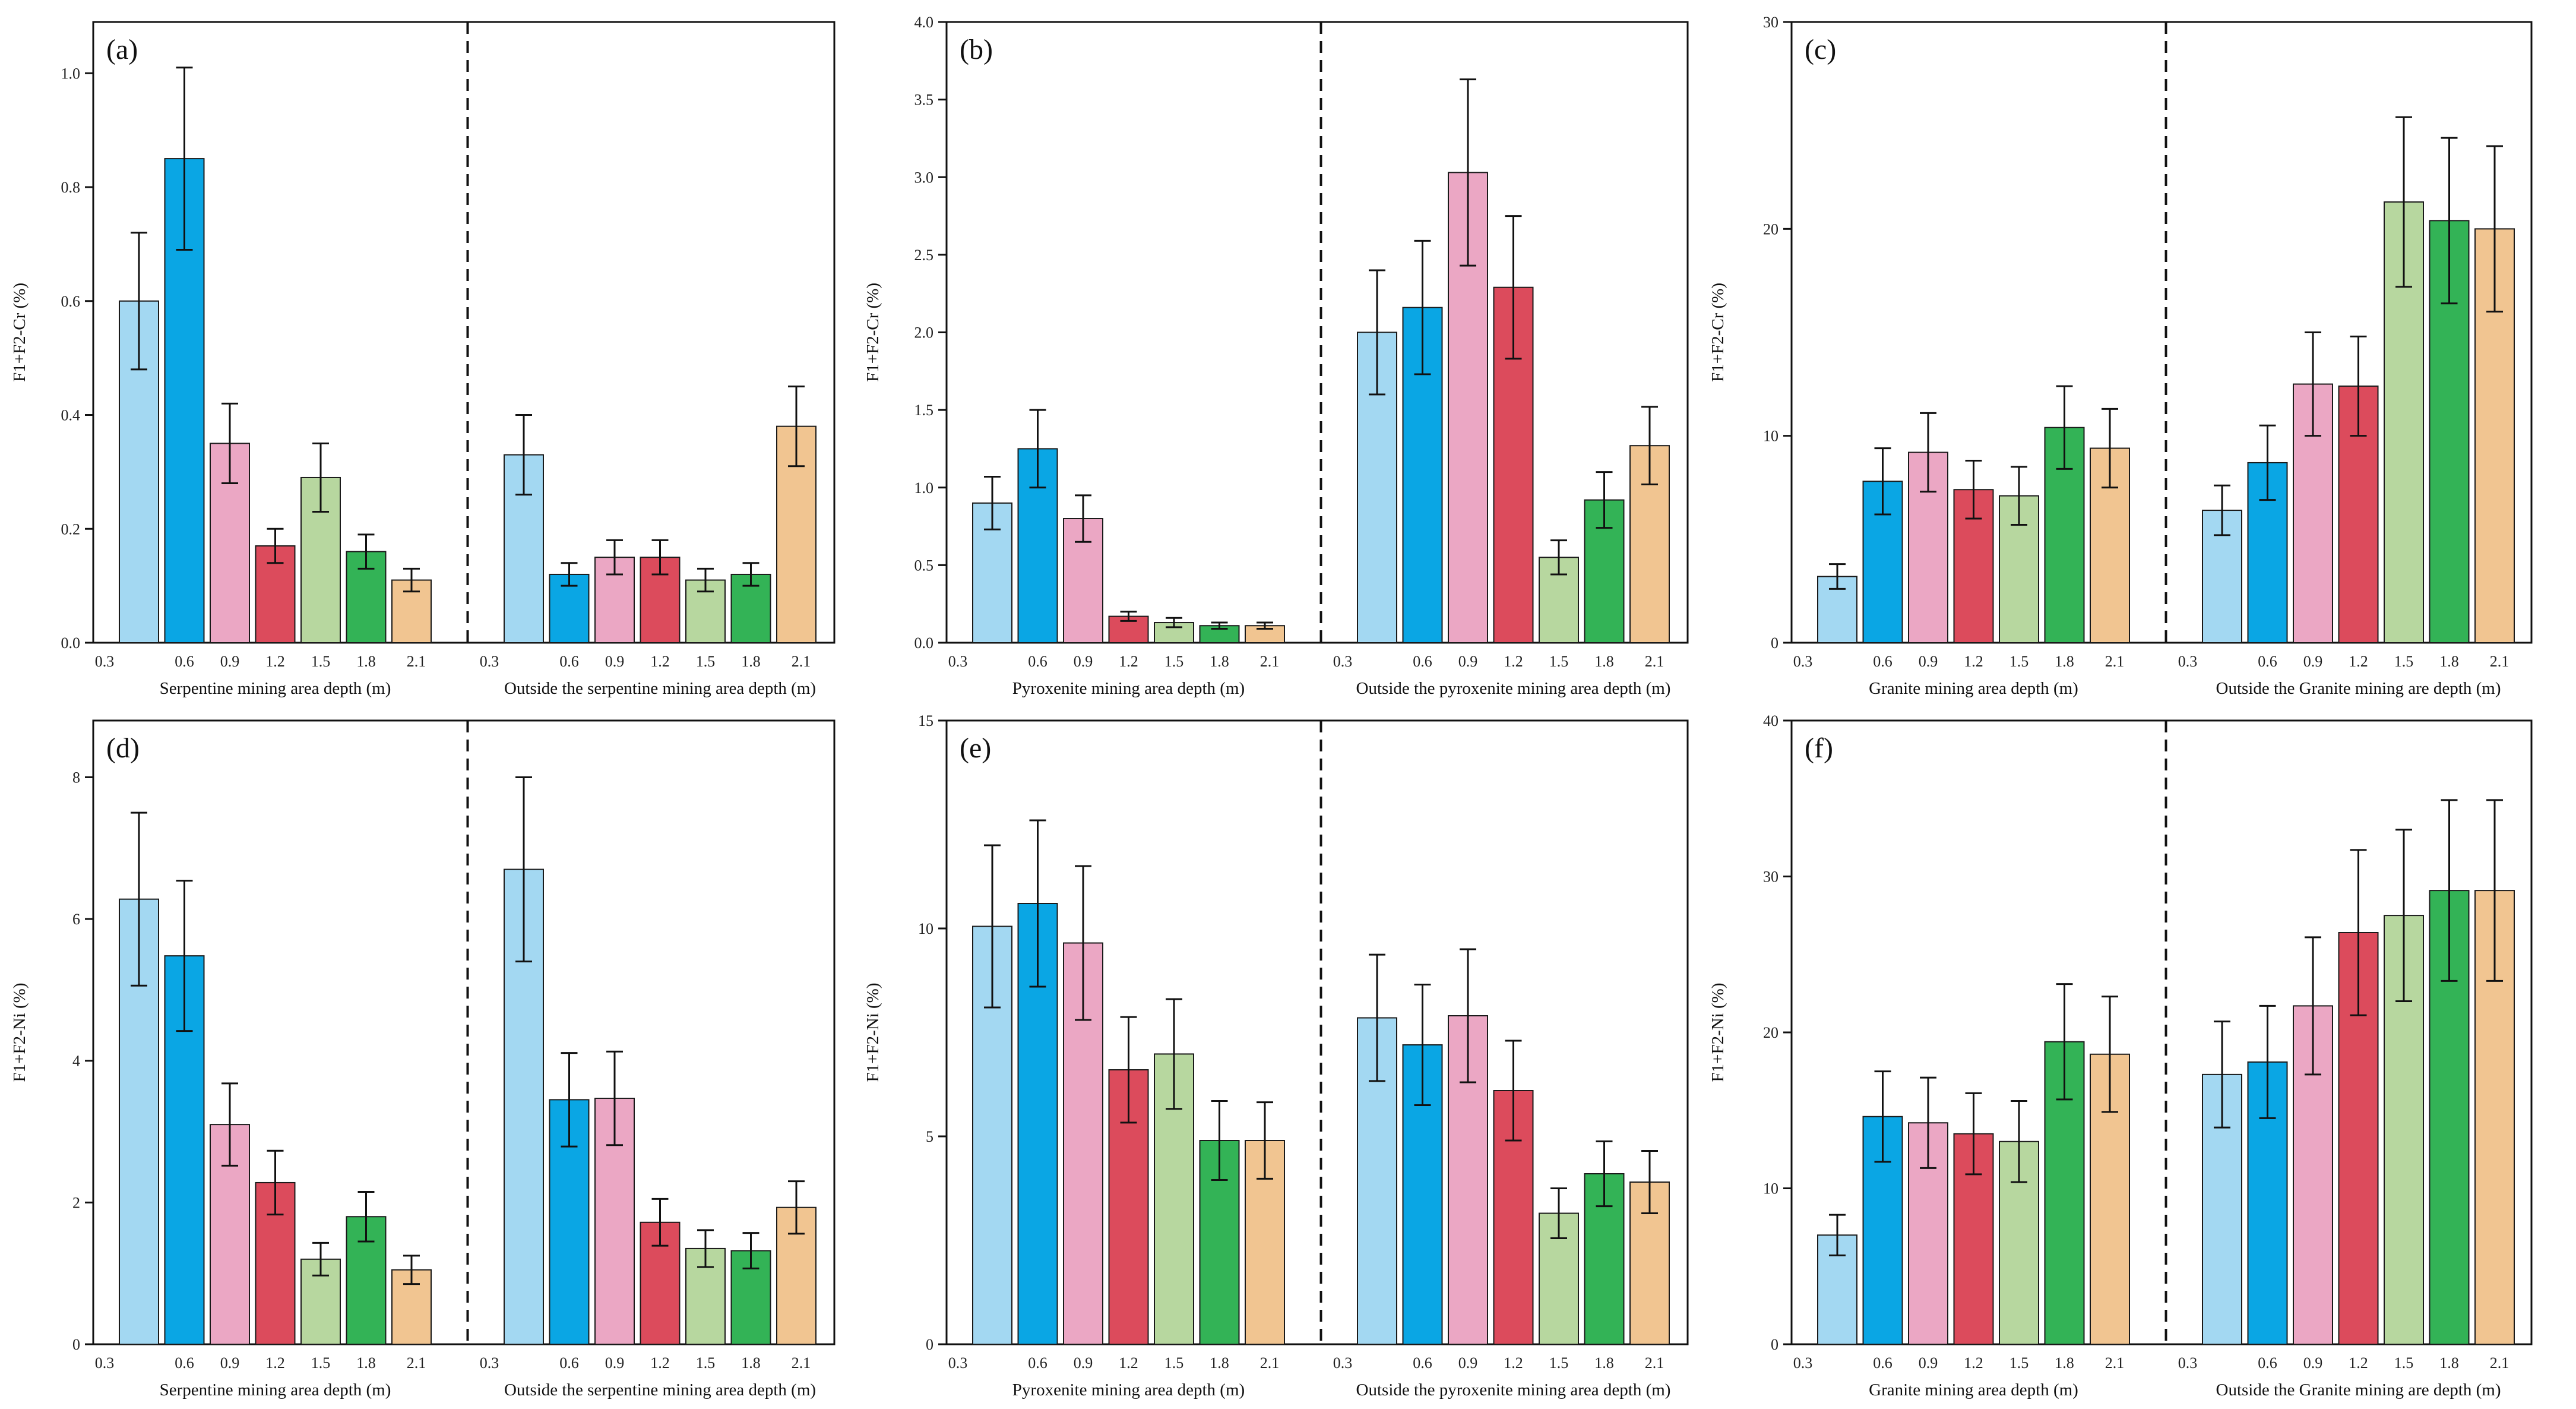 Image resolution: width=2576 pixels, height=1409 pixels. Describe the element at coordinates (2188, 661) in the screenshot. I see `panel-c-xtick-label: 0.3` at that location.